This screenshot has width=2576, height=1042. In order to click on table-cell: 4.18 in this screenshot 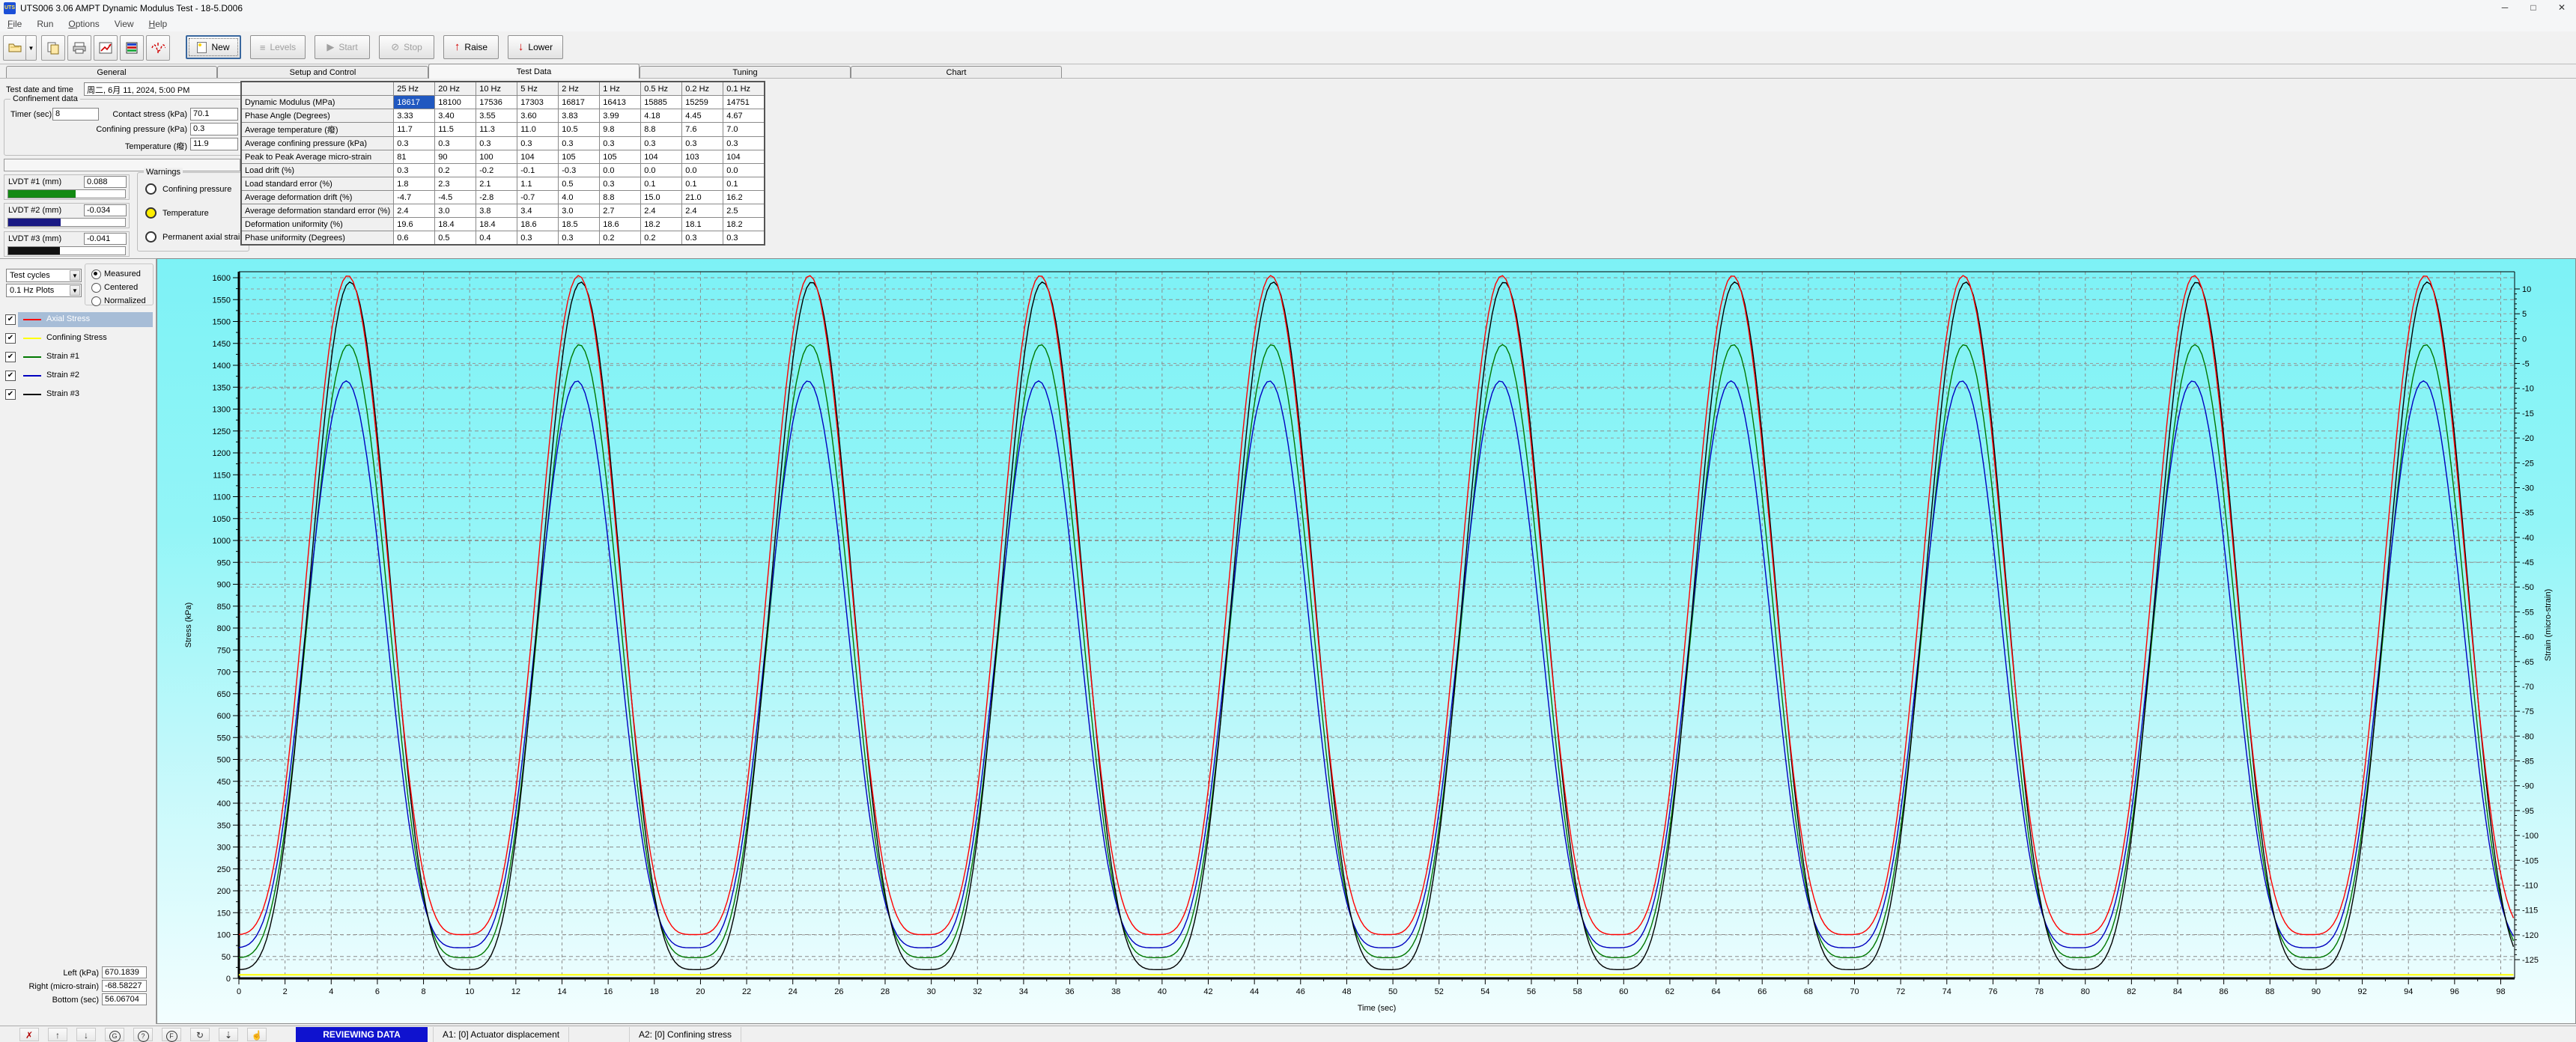, I will do `click(661, 116)`.